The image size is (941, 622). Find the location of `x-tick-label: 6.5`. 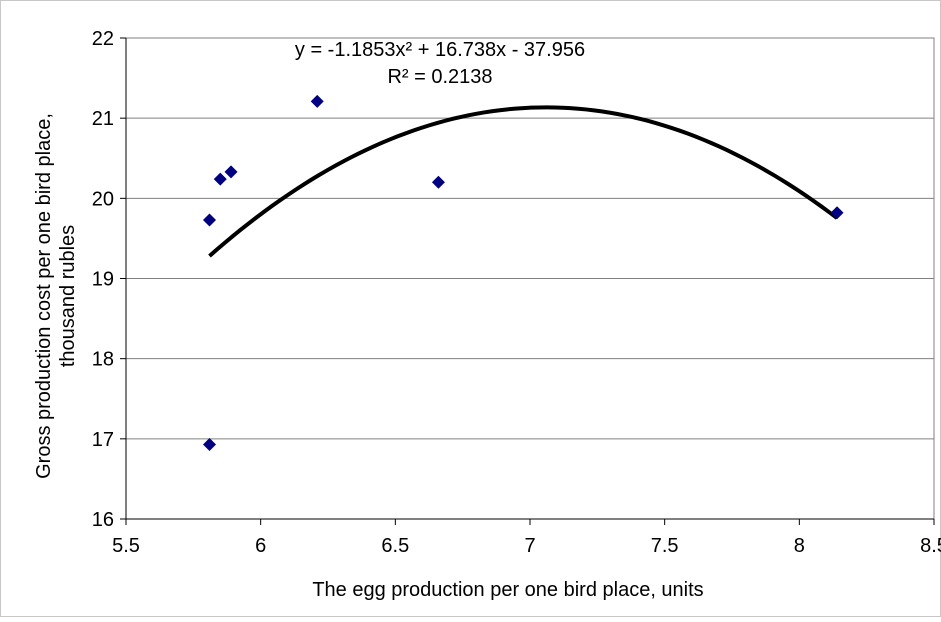

x-tick-label: 6.5 is located at coordinates (395, 546).